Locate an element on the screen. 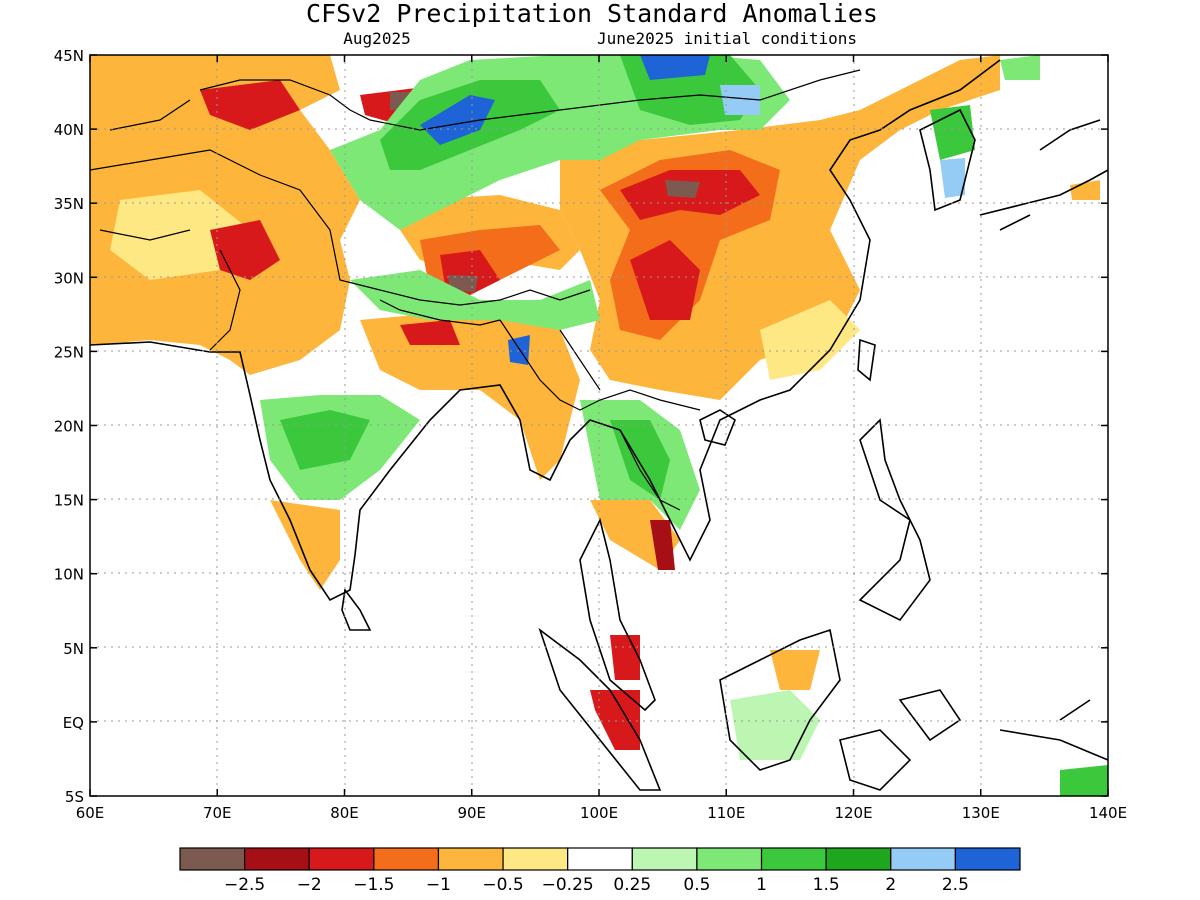  colorbar-label: −1.5 is located at coordinates (373, 885).